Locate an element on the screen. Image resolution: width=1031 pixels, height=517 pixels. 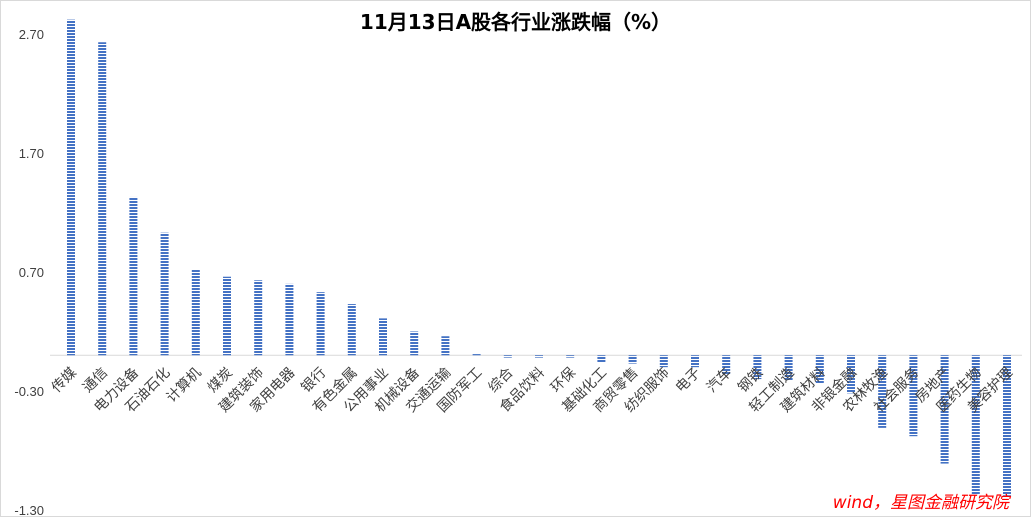
x-tick-label: 传媒 is located at coordinates (64, 380).